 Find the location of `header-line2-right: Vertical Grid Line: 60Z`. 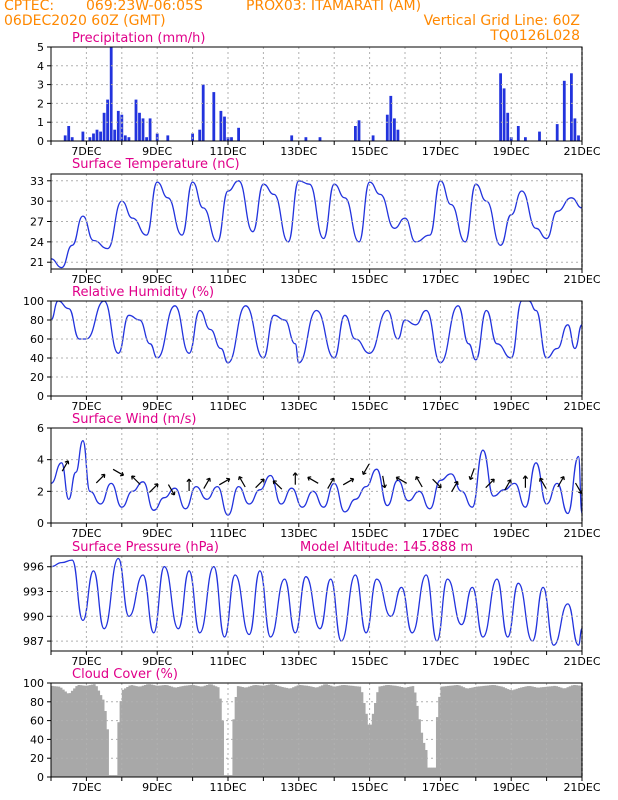

header-line2-right: Vertical Grid Line: 60Z is located at coordinates (501, 21).